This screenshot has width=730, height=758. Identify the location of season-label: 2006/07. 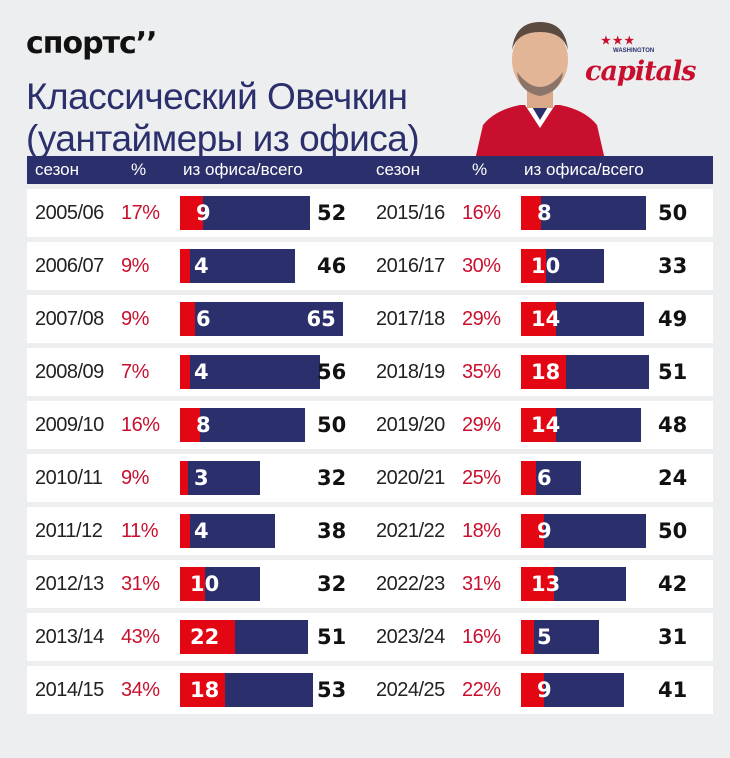
(69, 266).